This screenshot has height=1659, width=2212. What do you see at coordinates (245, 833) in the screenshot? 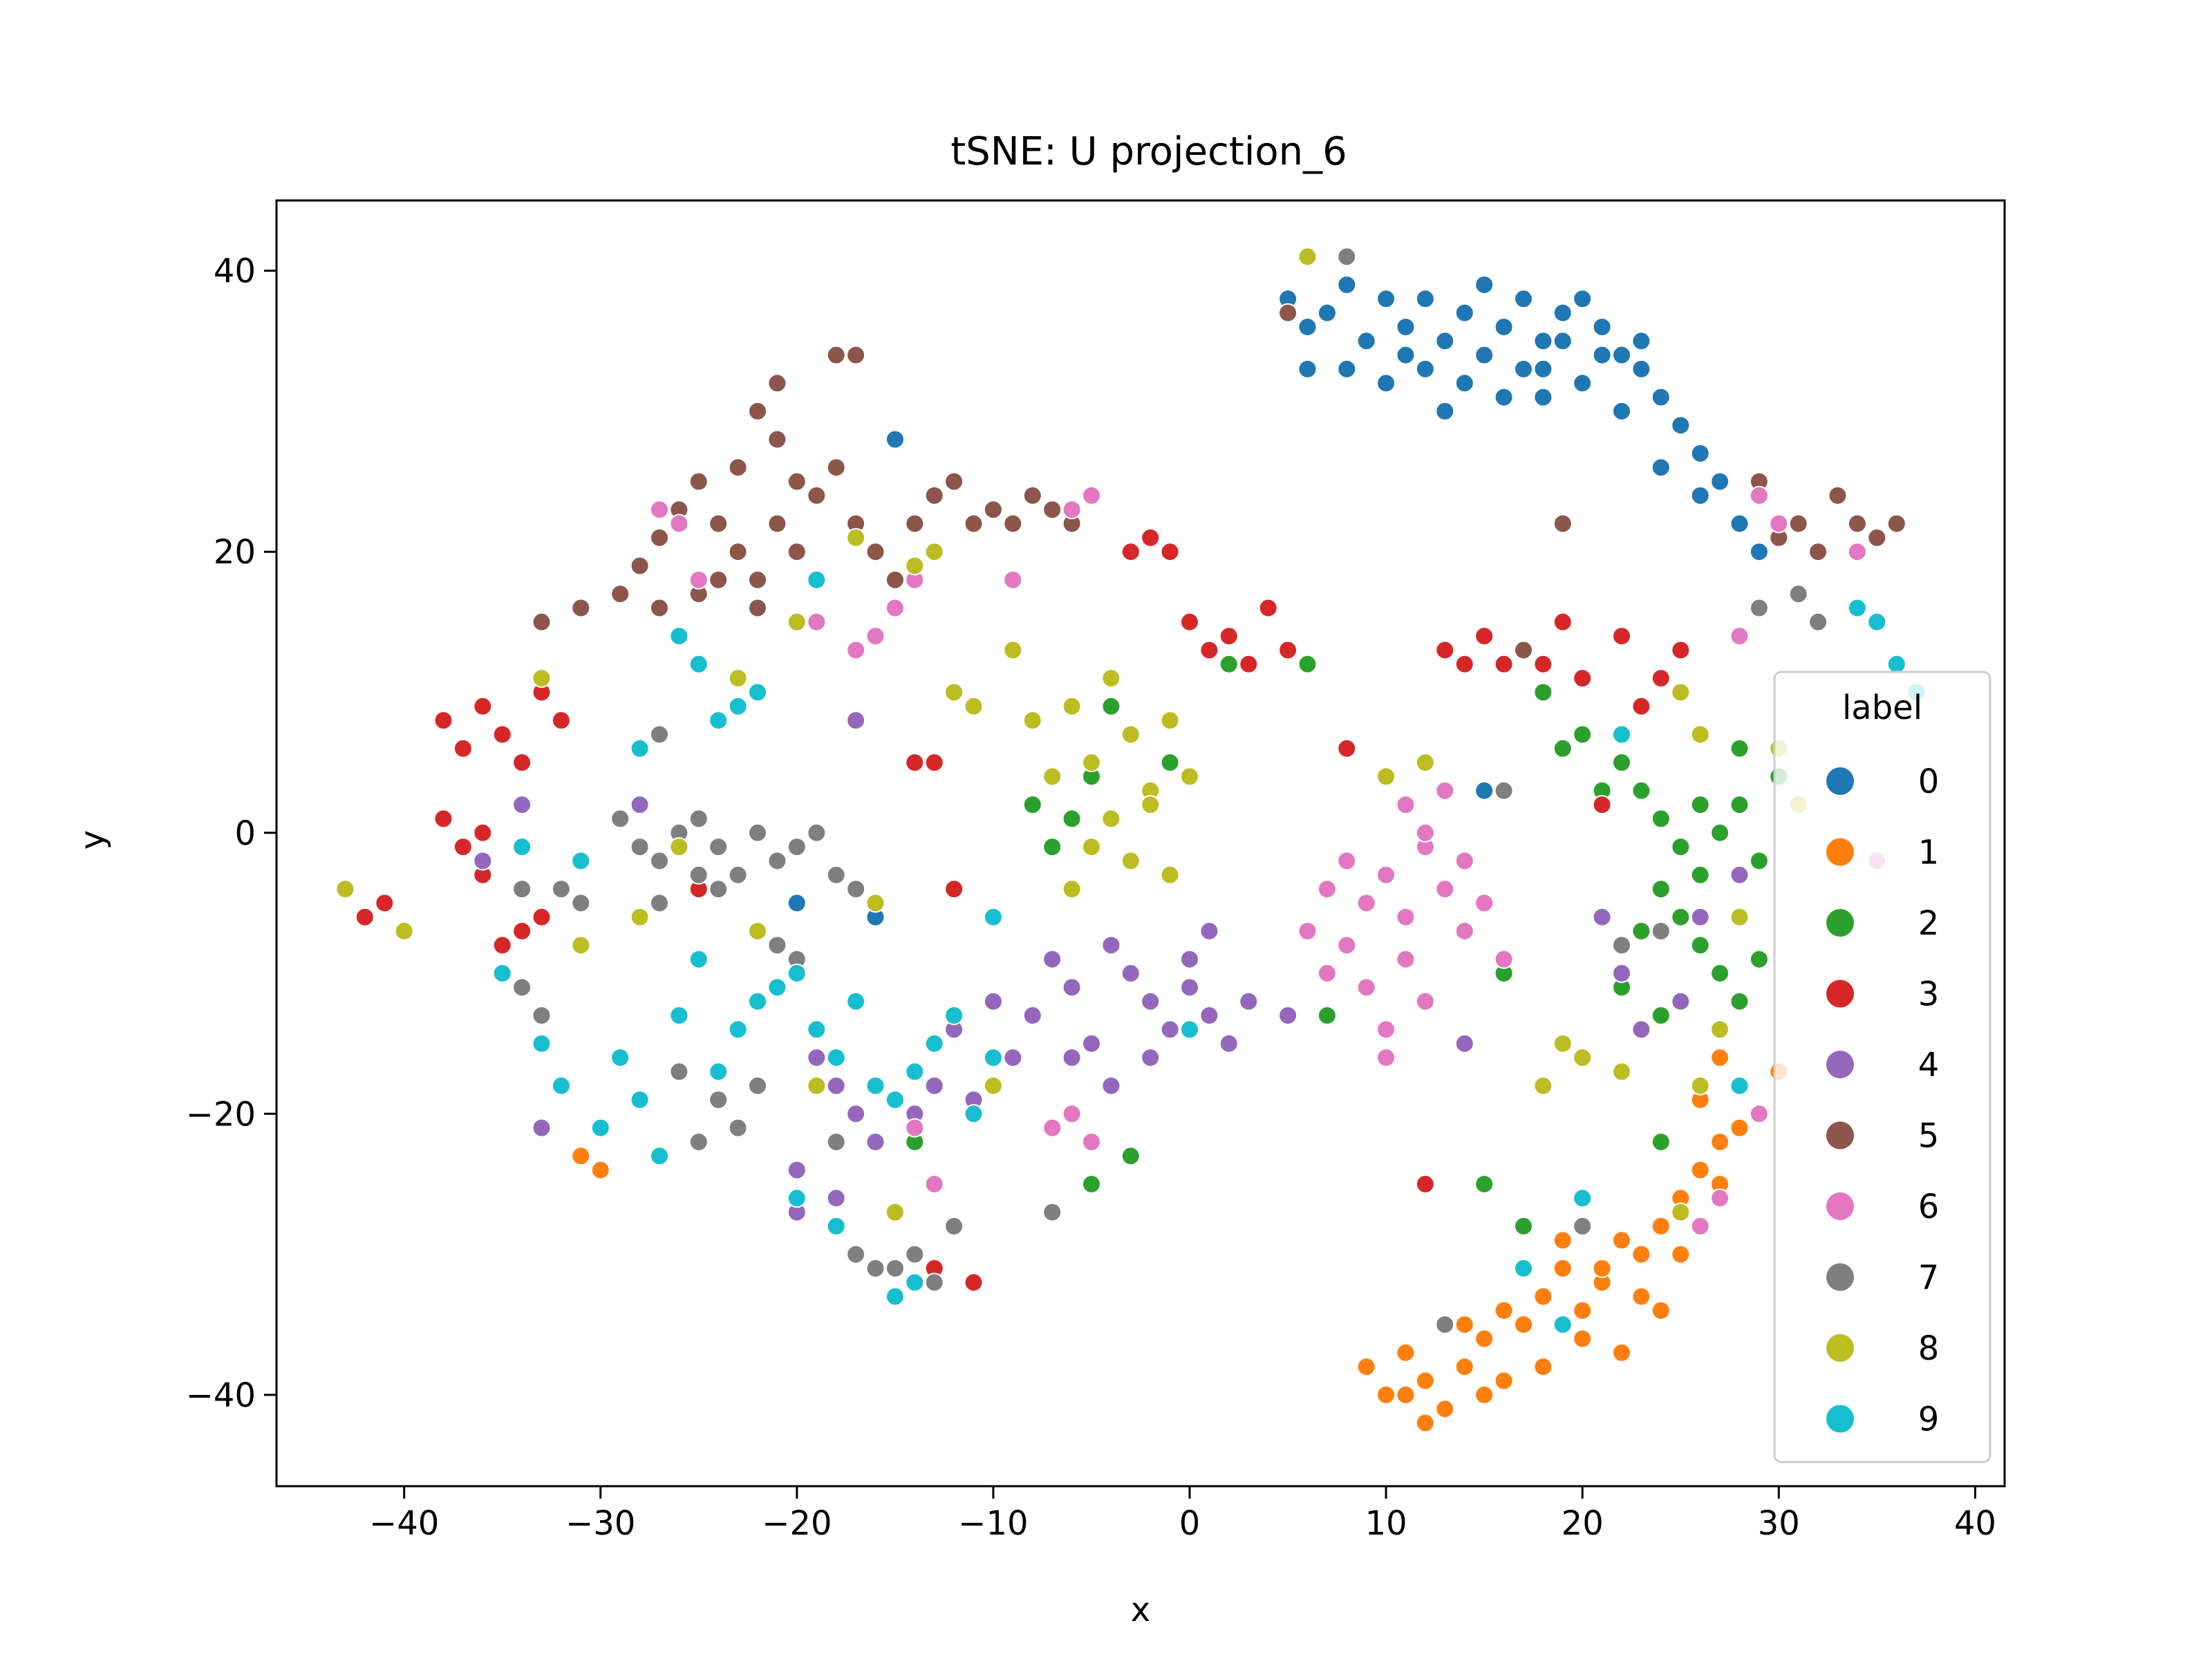
I see `y-tick-label: 0` at bounding box center [245, 833].